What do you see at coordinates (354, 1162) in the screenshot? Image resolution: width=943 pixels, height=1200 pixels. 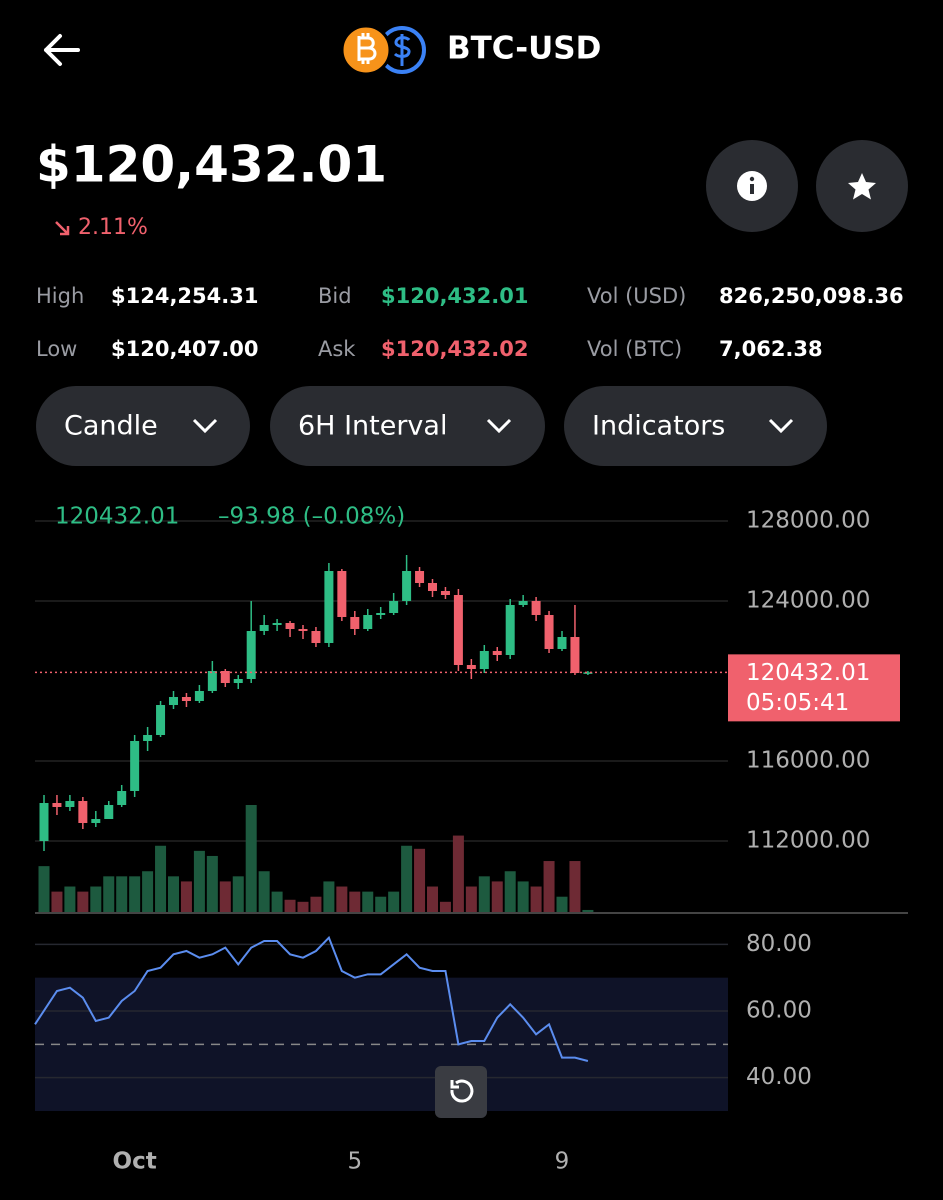 I see `x-tick-label: 5` at bounding box center [354, 1162].